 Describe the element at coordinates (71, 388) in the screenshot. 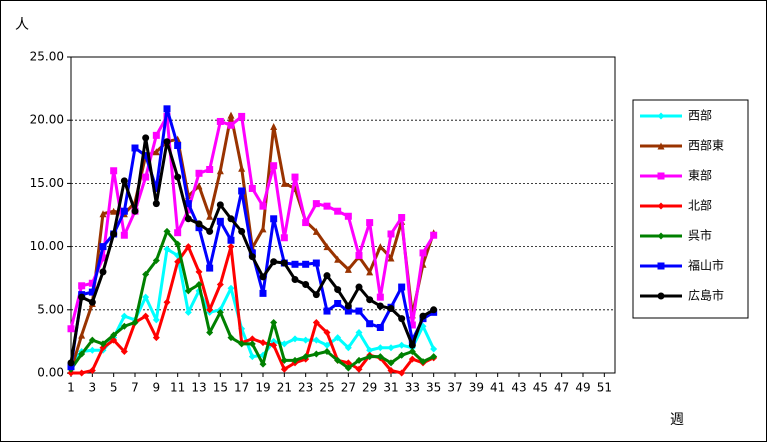

I see `x-tick-label: 1` at that location.